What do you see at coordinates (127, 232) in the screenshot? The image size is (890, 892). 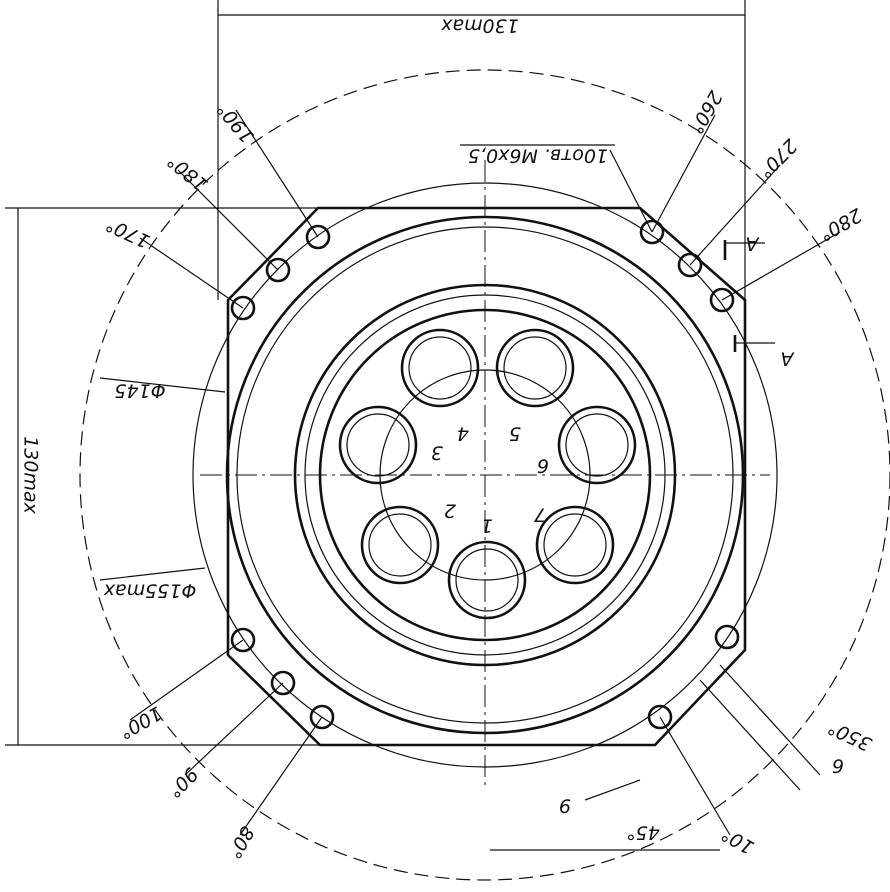 I see `angle-label: 170°` at bounding box center [127, 232].